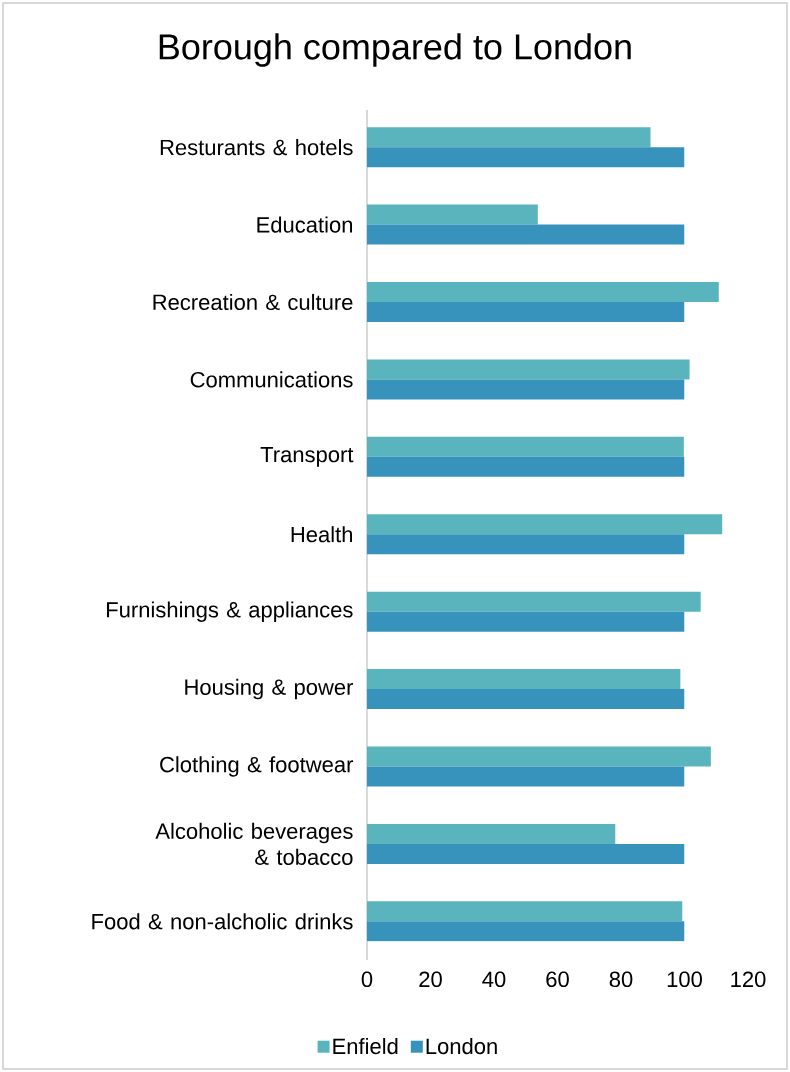 This screenshot has height=1072, width=790. I want to click on chart-title: Borough compared to London, so click(395, 50).